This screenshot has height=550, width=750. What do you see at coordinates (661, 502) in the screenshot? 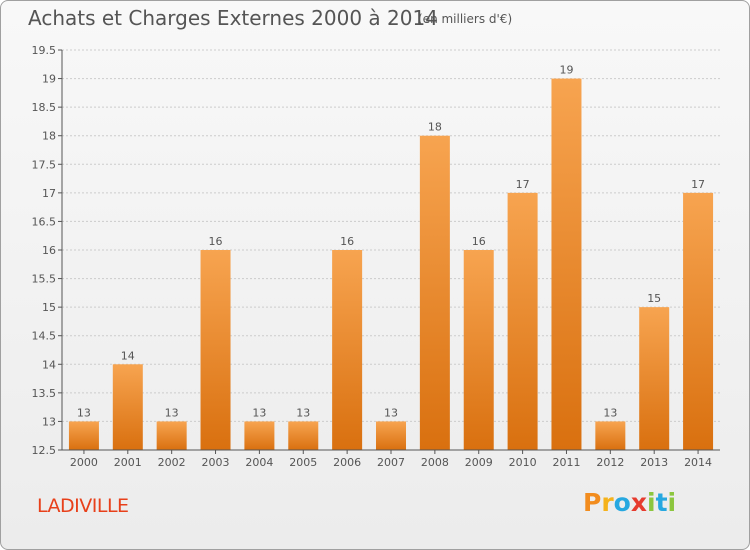
I see `logo-letter: t` at bounding box center [661, 502].